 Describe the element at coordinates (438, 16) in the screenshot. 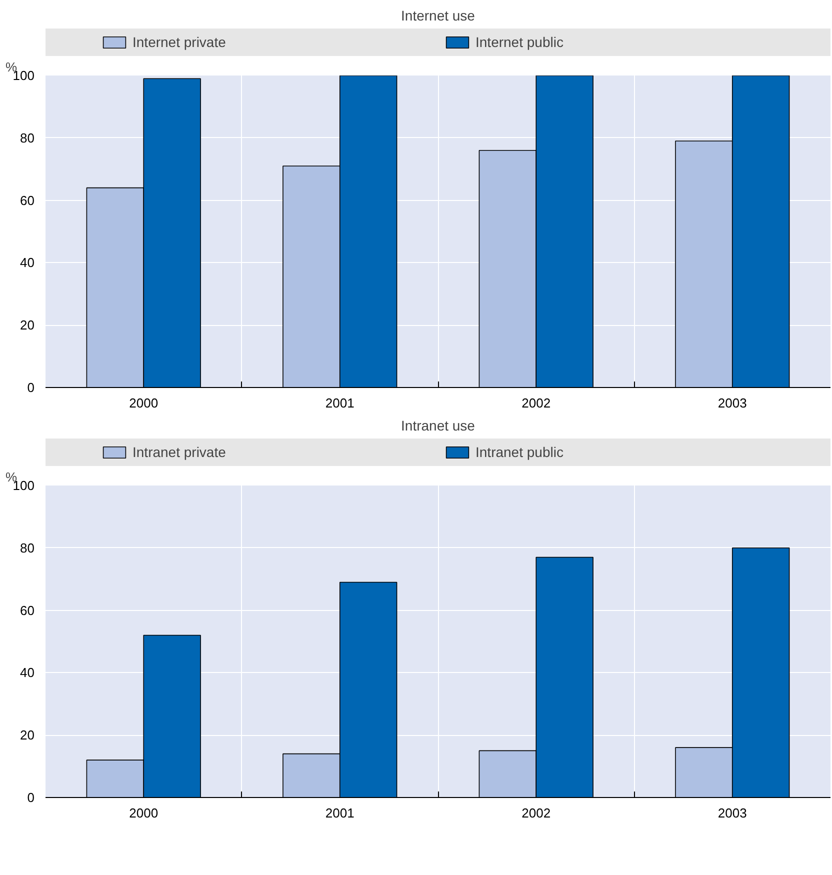

I see `chart-title: Internet use` at that location.